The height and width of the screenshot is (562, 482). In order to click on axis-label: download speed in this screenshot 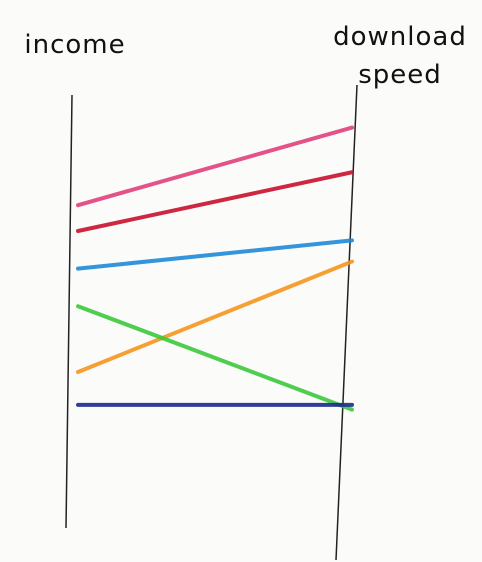, I will do `click(400, 56)`.